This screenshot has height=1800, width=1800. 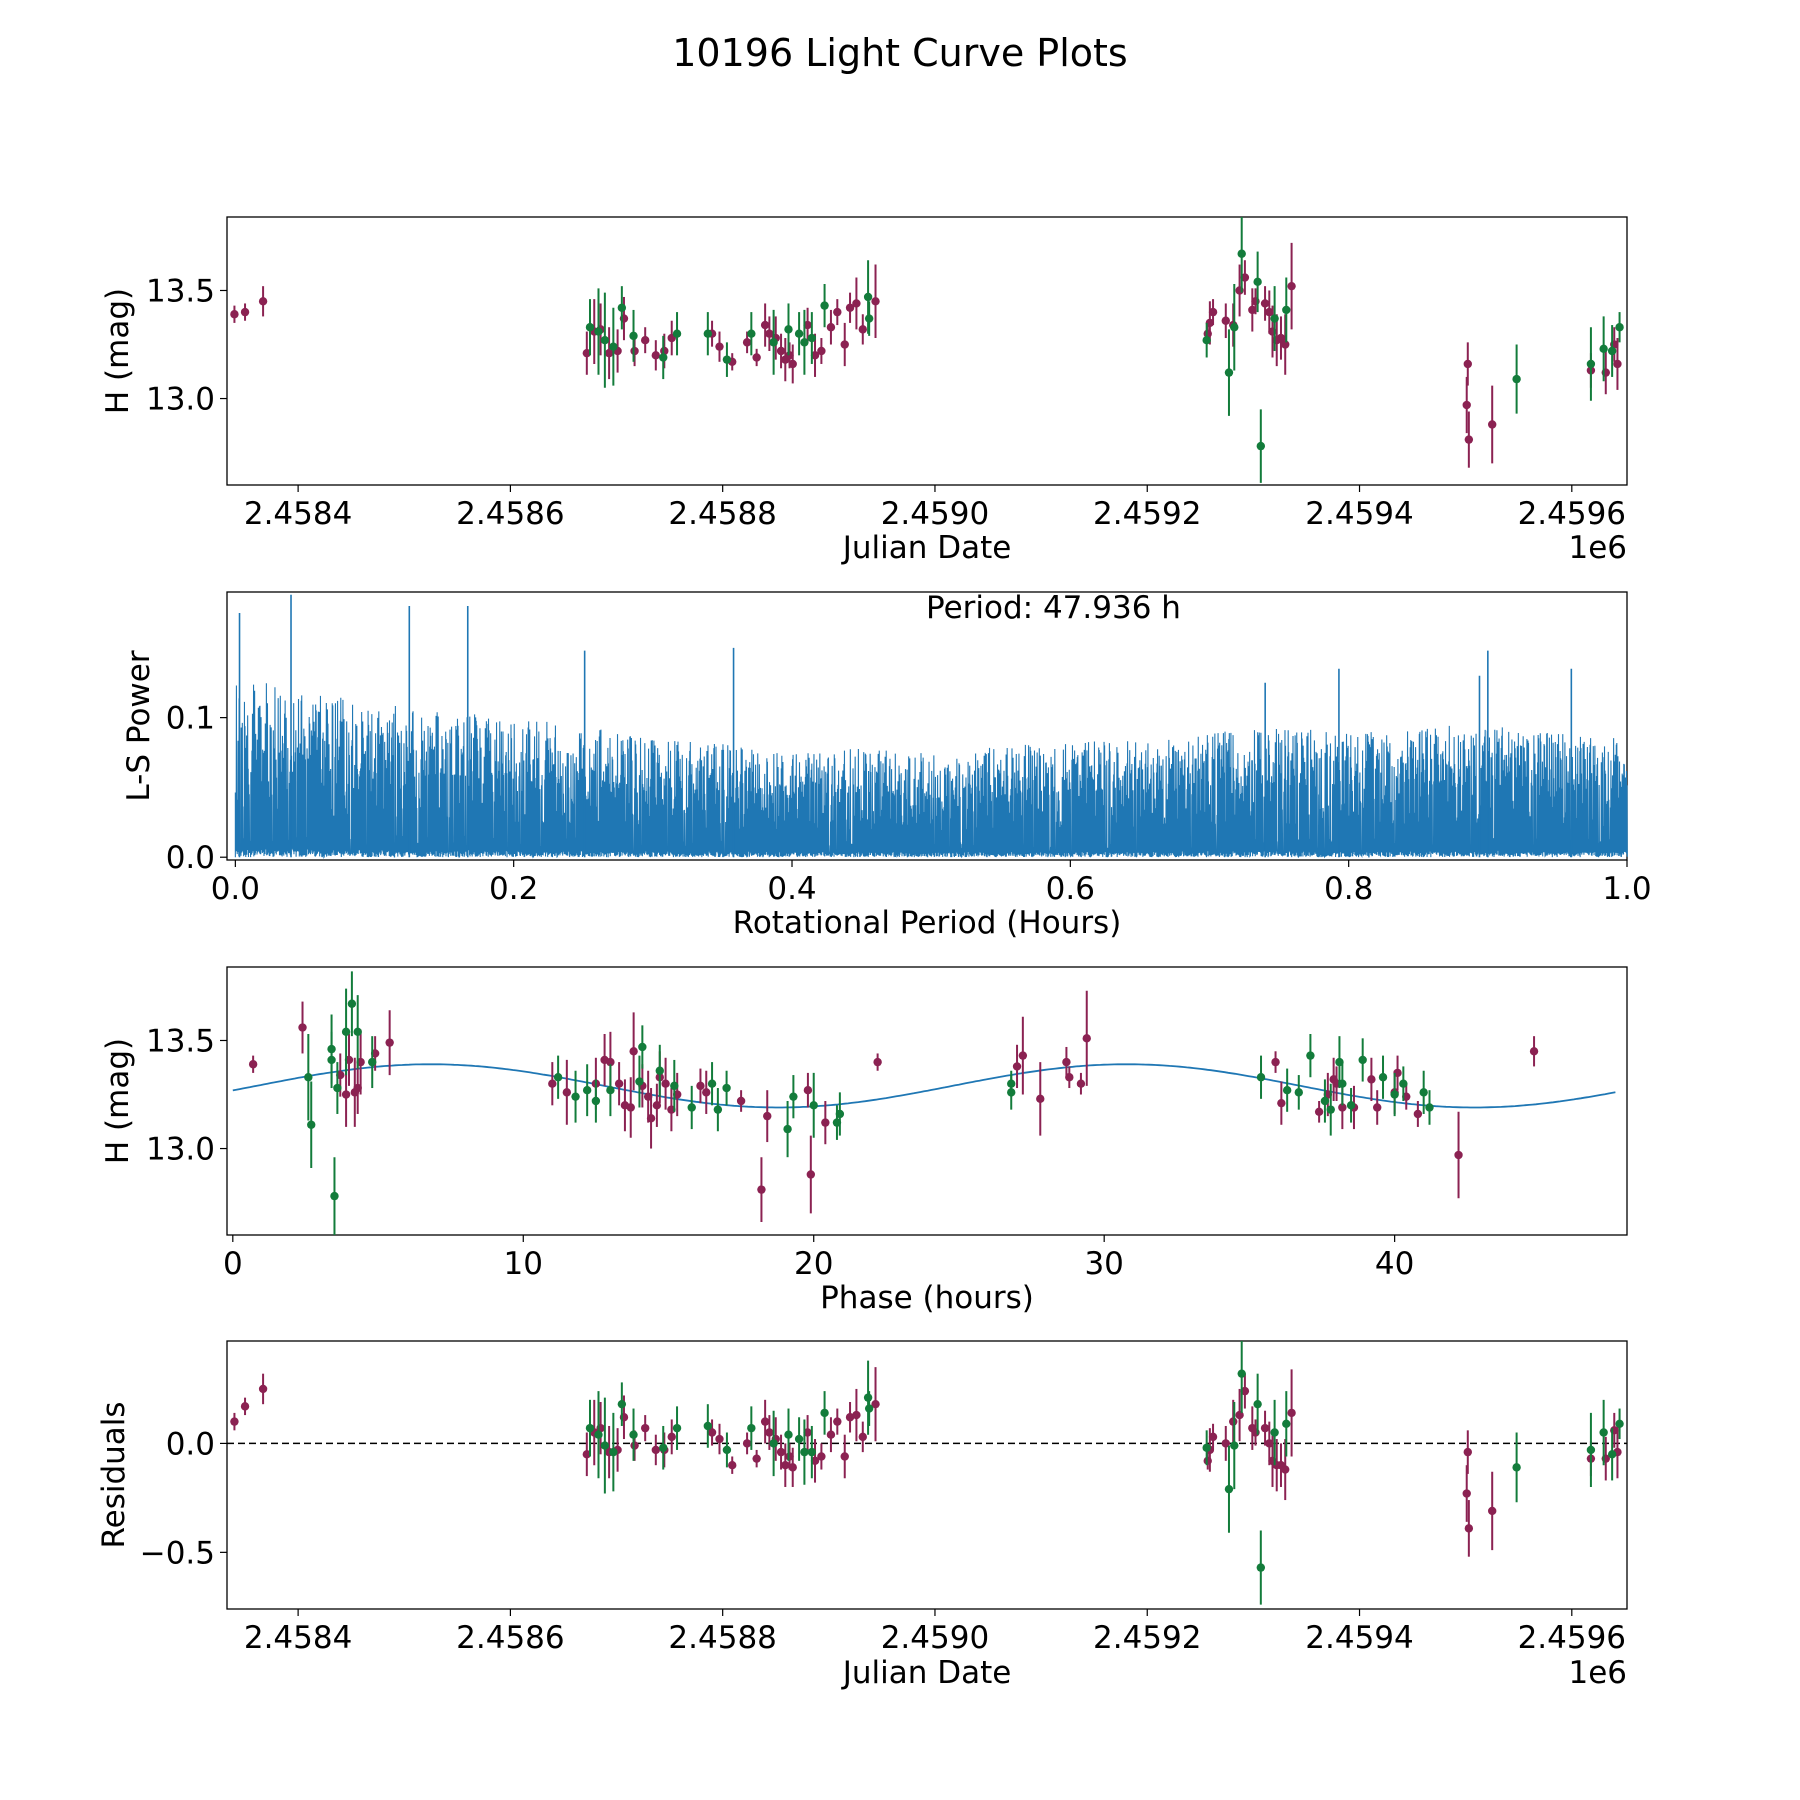 I want to click on phase-curve-frame, so click(x=927, y=1101).